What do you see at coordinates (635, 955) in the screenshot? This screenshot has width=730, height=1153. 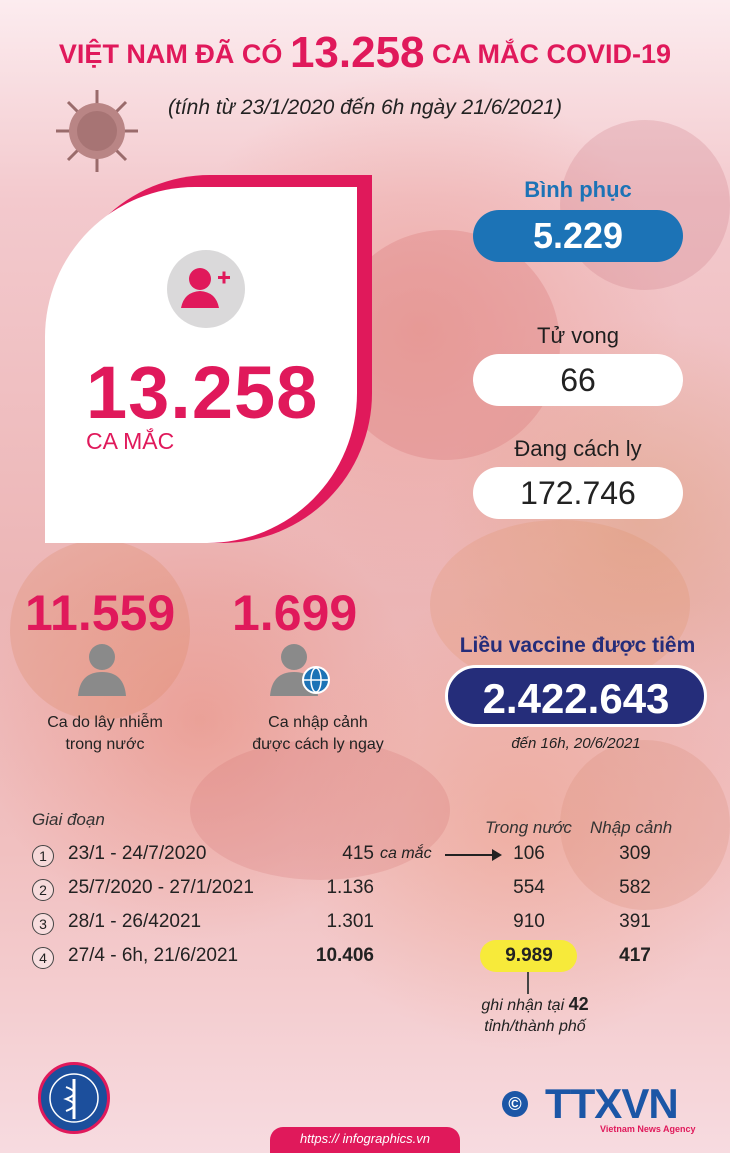 I see `row-imported: 417` at bounding box center [635, 955].